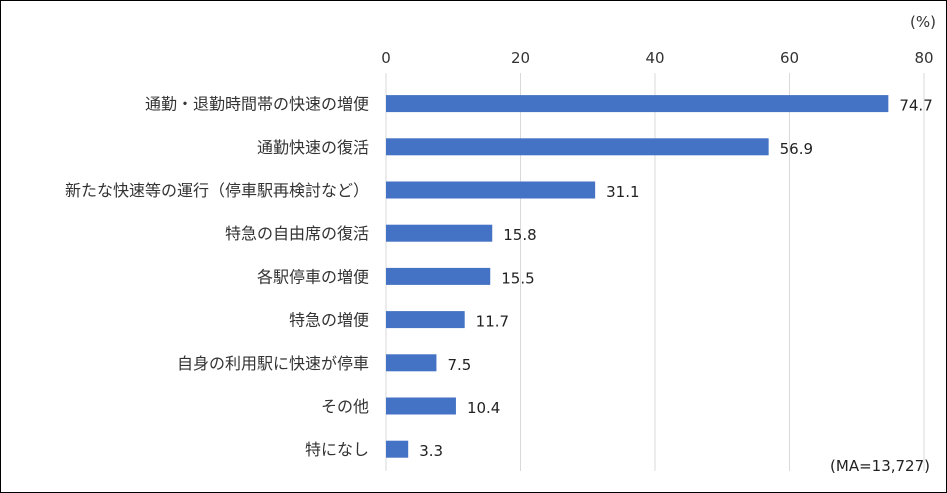 The image size is (947, 493). Describe the element at coordinates (431, 451) in the screenshot. I see `data-label: 3.3` at that location.